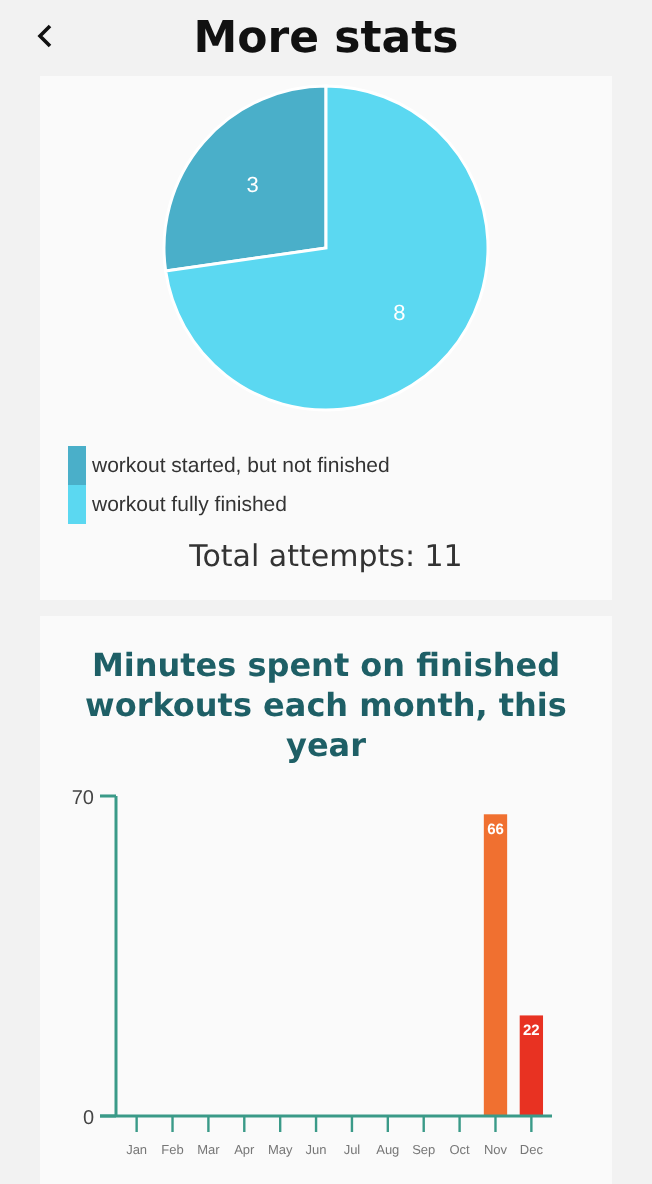 Image resolution: width=652 pixels, height=1184 pixels. I want to click on legend-label: workout fully finished, so click(189, 505).